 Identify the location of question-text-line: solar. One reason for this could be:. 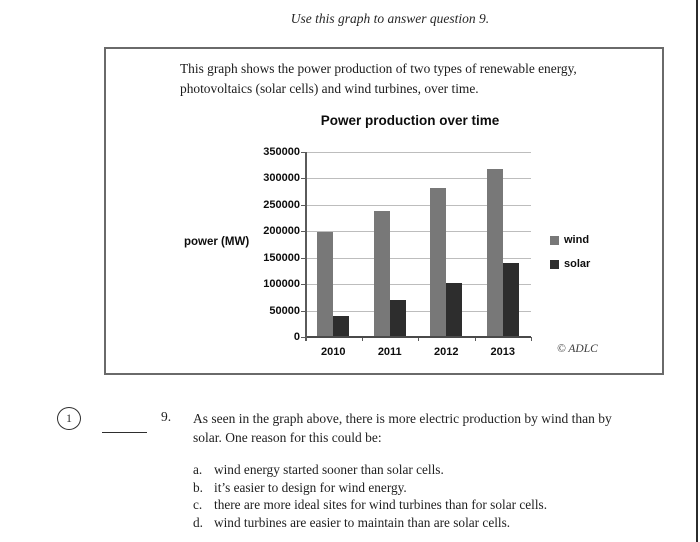
(287, 437).